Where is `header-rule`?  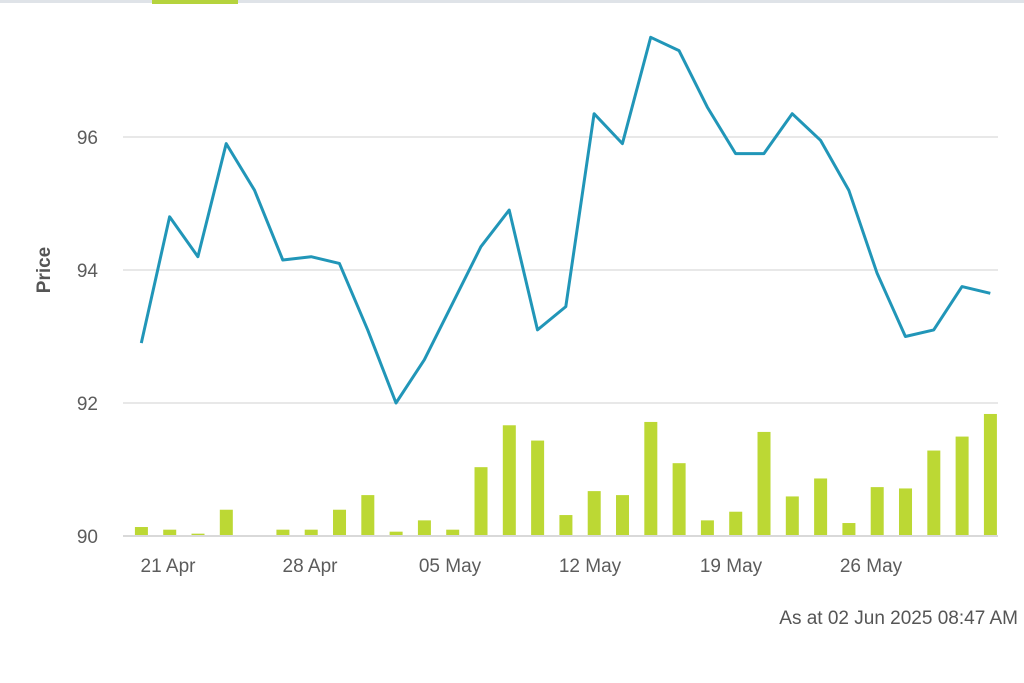
header-rule is located at coordinates (512, 1).